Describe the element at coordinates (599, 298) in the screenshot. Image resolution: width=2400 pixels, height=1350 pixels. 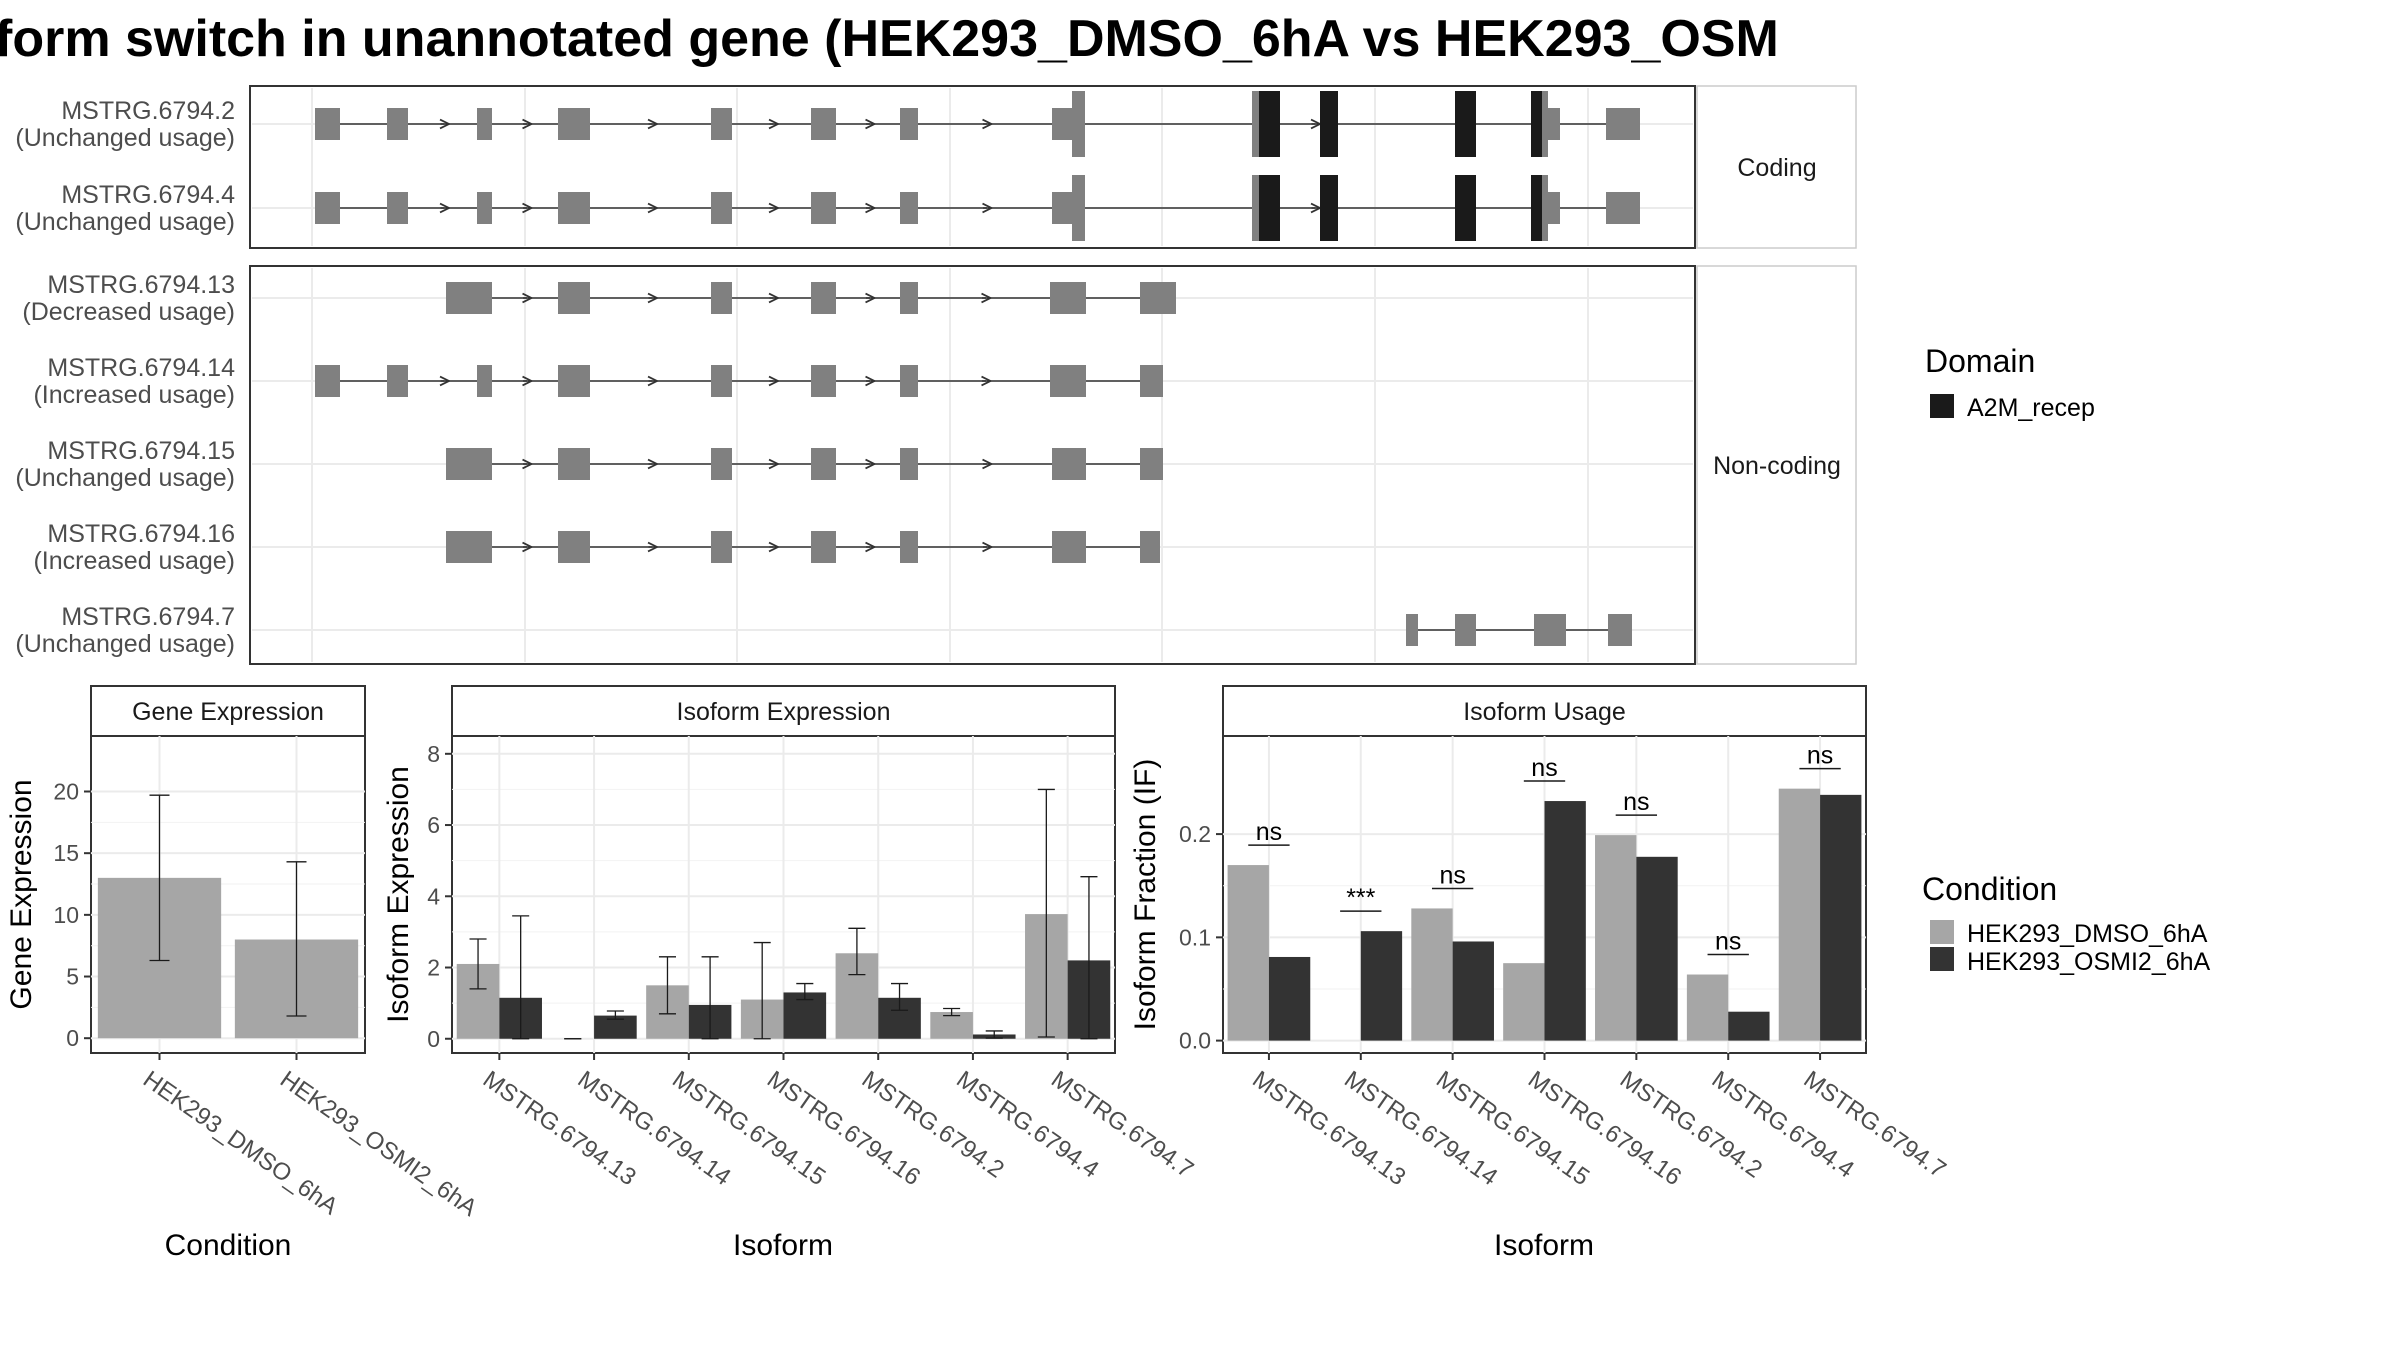
I see `transcript-row: MSTRG.6794.13(Decreased usage)` at that location.